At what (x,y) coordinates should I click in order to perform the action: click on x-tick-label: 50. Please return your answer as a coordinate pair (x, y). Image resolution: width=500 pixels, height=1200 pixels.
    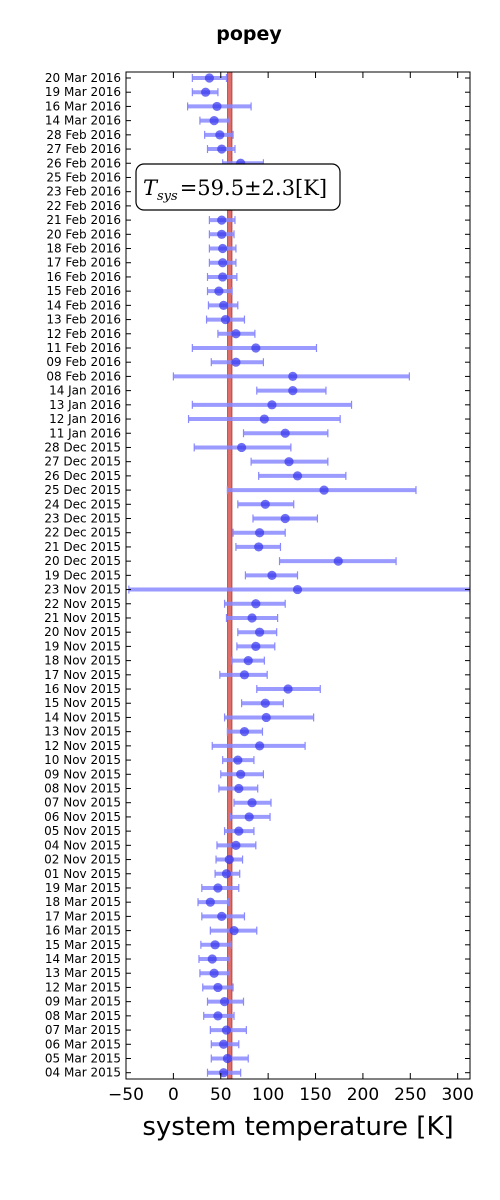
    Looking at the image, I should click on (221, 1095).